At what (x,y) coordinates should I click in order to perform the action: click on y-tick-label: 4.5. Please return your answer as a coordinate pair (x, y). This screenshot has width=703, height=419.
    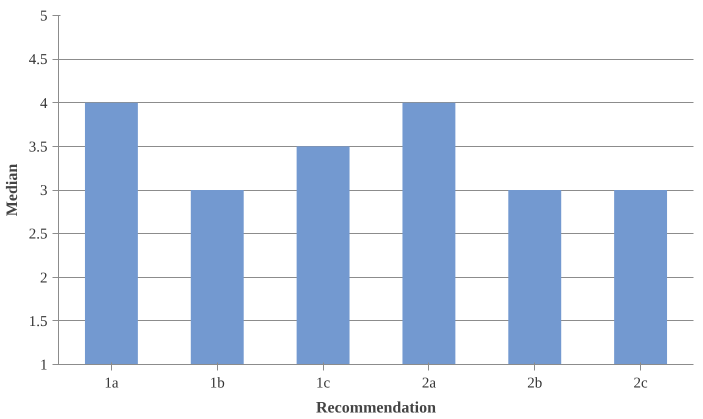
    Looking at the image, I should click on (38, 60).